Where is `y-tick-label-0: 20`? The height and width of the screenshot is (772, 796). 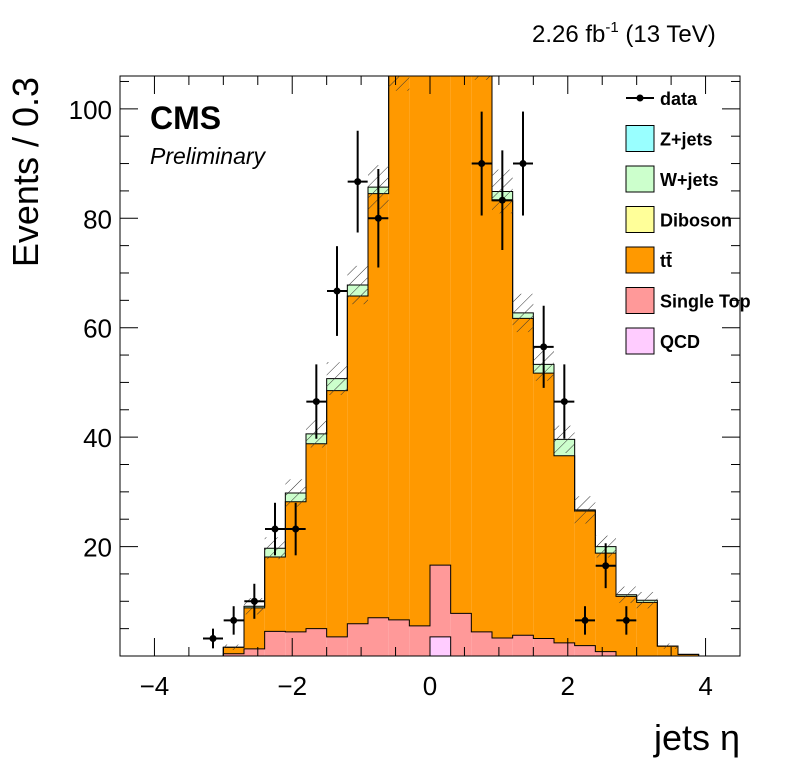
y-tick-label-0: 20 is located at coordinates (97, 548).